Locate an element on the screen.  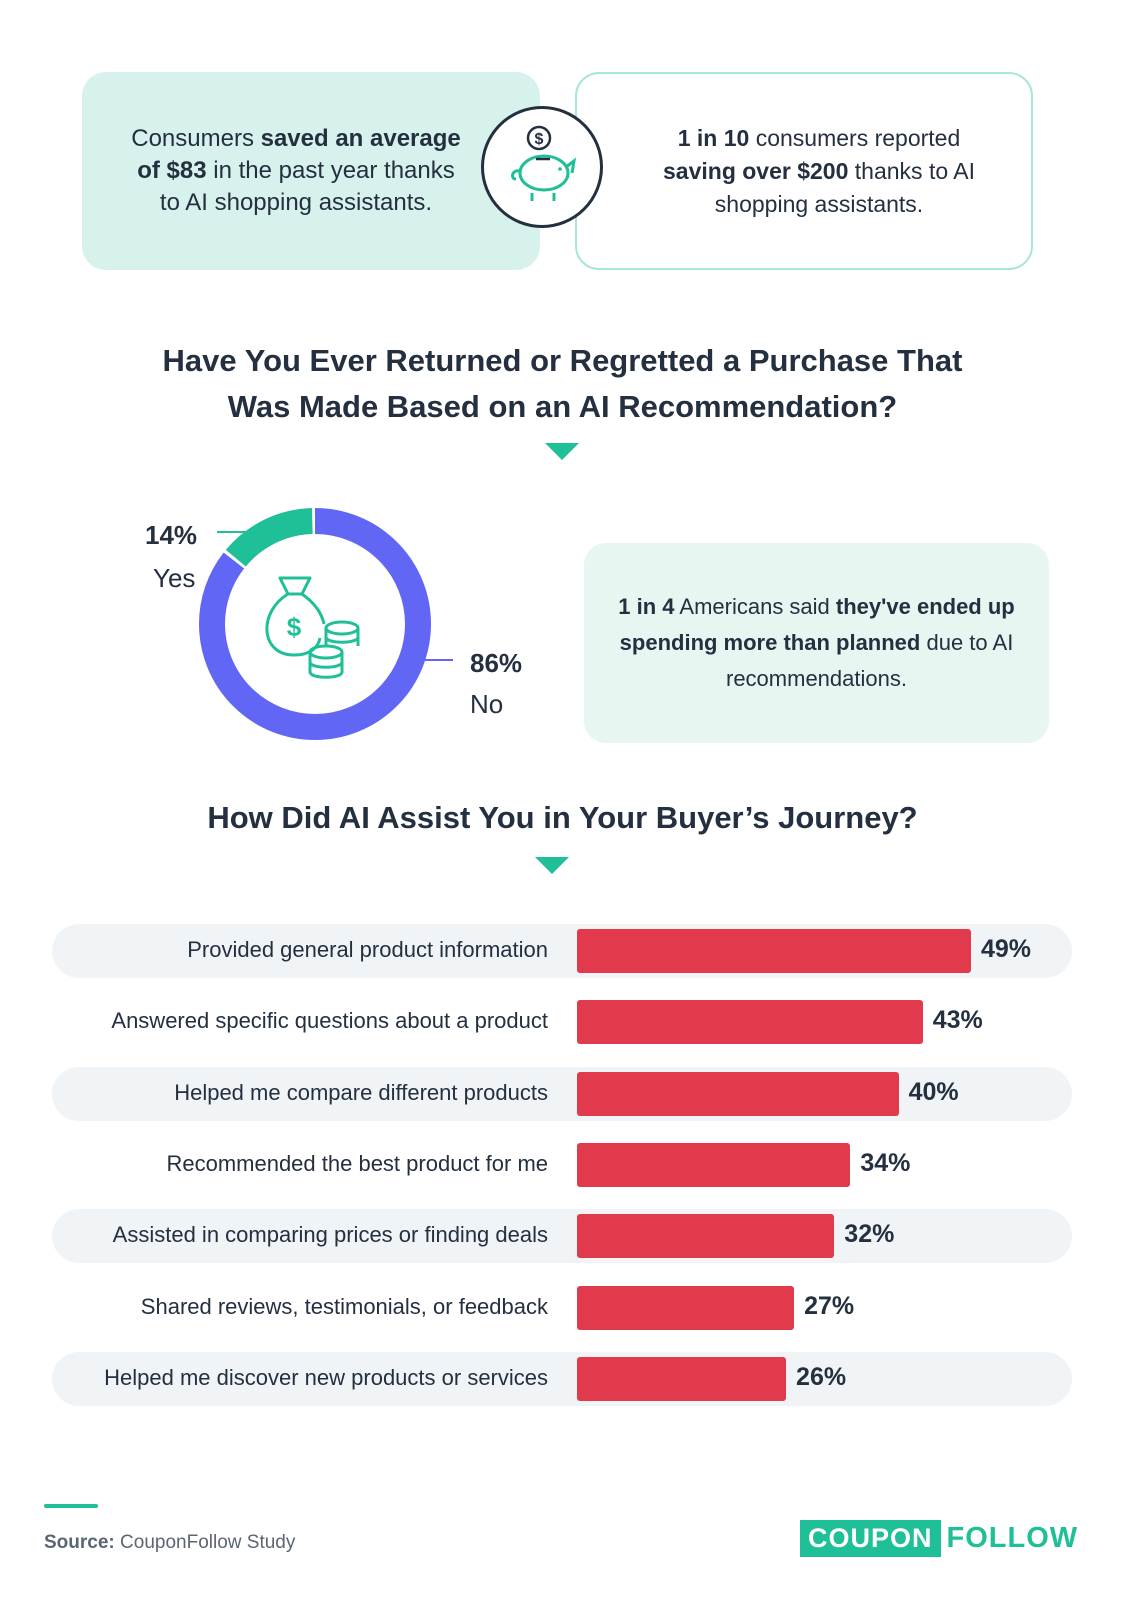
stat-text-part: thanks to AI shopping assistants. is located at coordinates (844, 187).